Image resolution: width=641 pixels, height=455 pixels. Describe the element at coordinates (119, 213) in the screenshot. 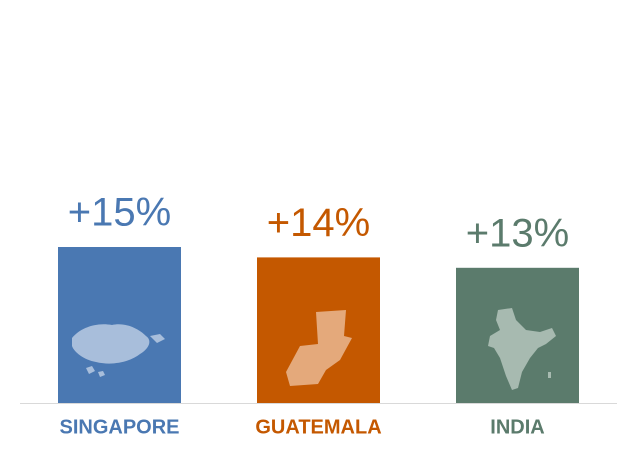

I see `value-label: +15%` at that location.